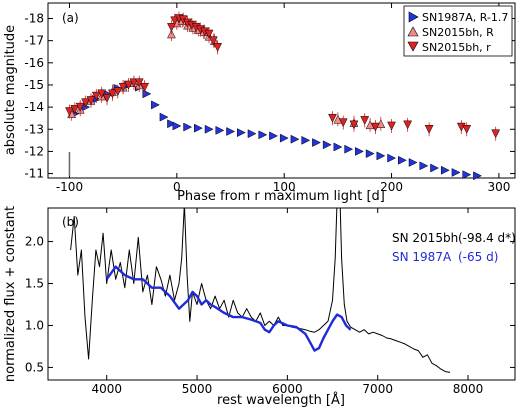  I want to click on x-tick-label-b: 6000, so click(287, 389).